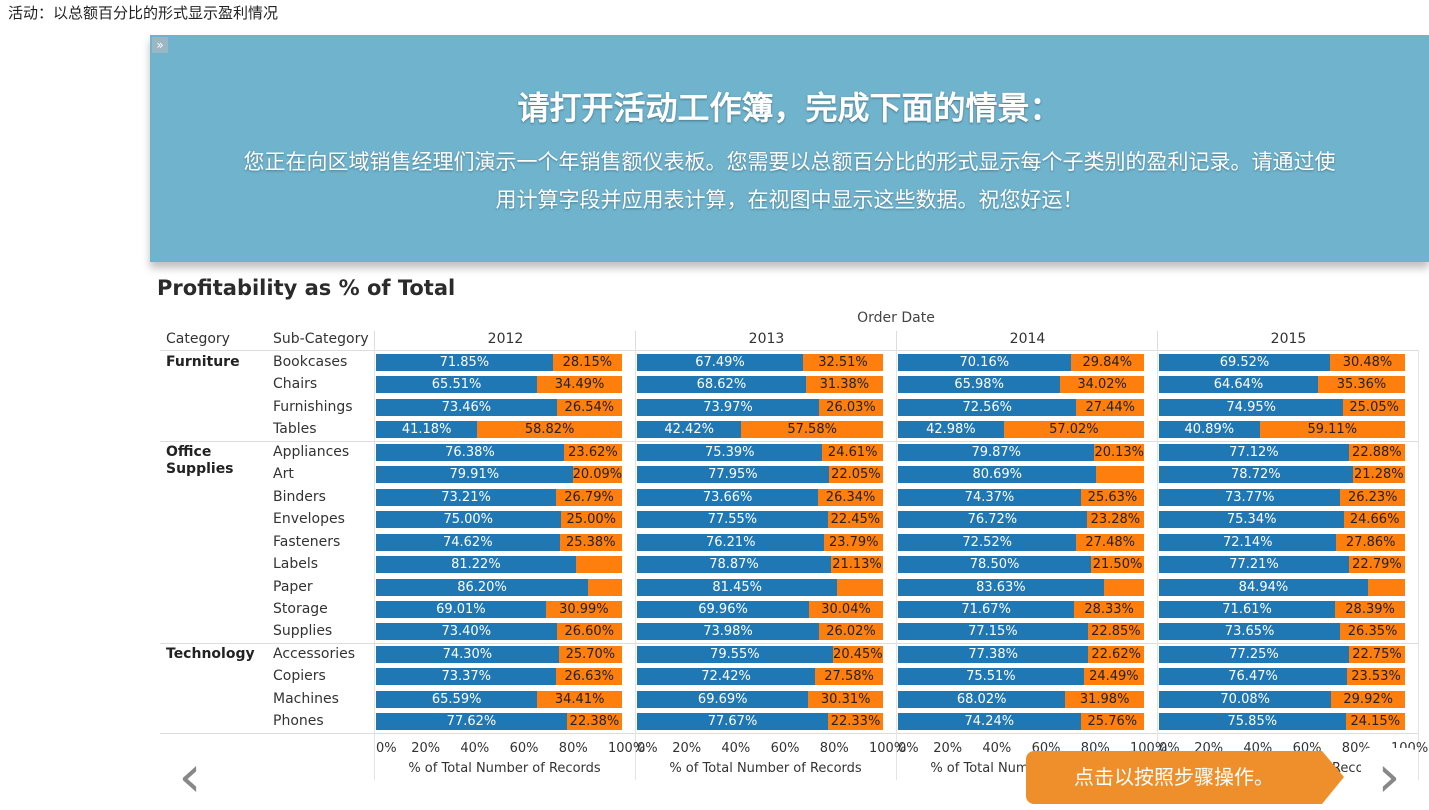 This screenshot has height=810, width=1429. I want to click on bar-segment-unprofitable: 28.15%, so click(587, 362).